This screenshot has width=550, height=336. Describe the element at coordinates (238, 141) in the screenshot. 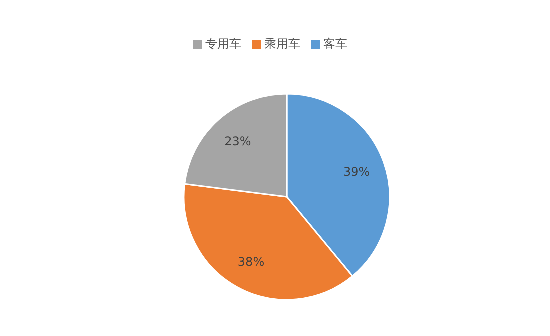

I see `data-label: 23%` at that location.